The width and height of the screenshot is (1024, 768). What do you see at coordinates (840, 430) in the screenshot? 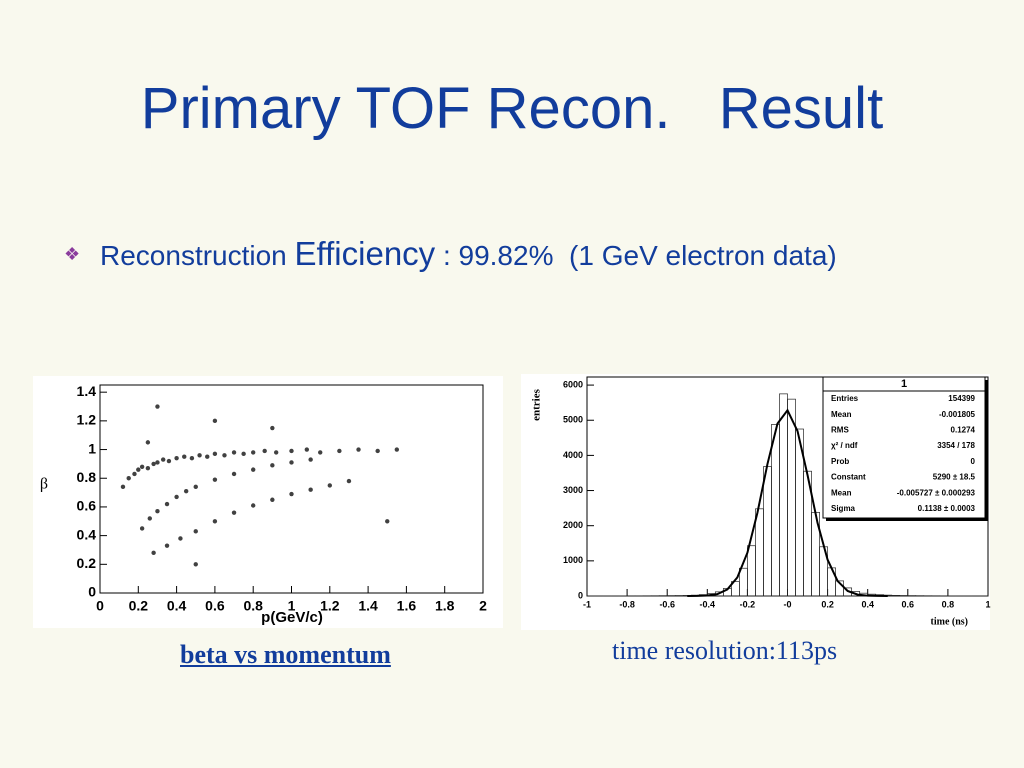
I see `stats-label: RMS` at bounding box center [840, 430].